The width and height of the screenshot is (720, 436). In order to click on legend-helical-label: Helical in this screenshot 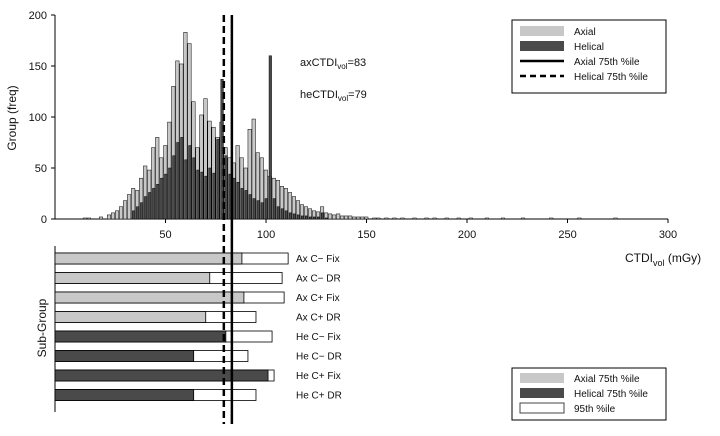, I will do `click(589, 47)`.